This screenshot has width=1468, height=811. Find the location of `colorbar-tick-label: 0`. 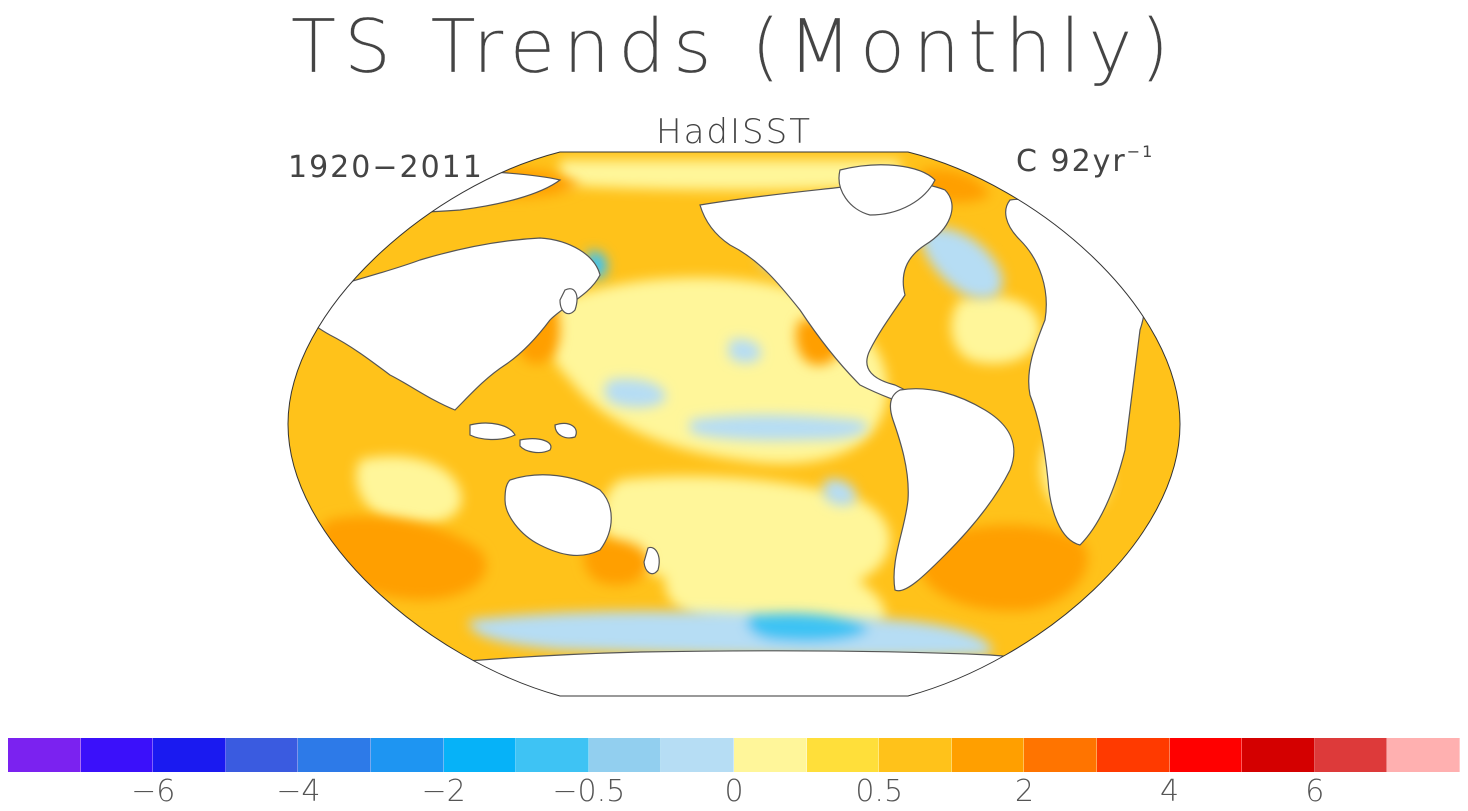

colorbar-tick-label: 0 is located at coordinates (734, 791).